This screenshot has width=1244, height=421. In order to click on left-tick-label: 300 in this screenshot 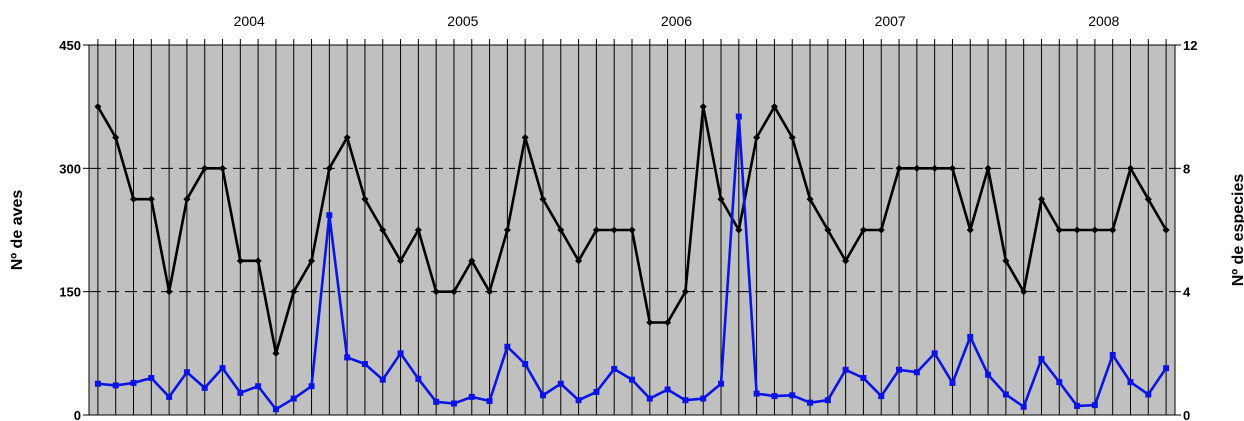, I will do `click(70, 168)`.